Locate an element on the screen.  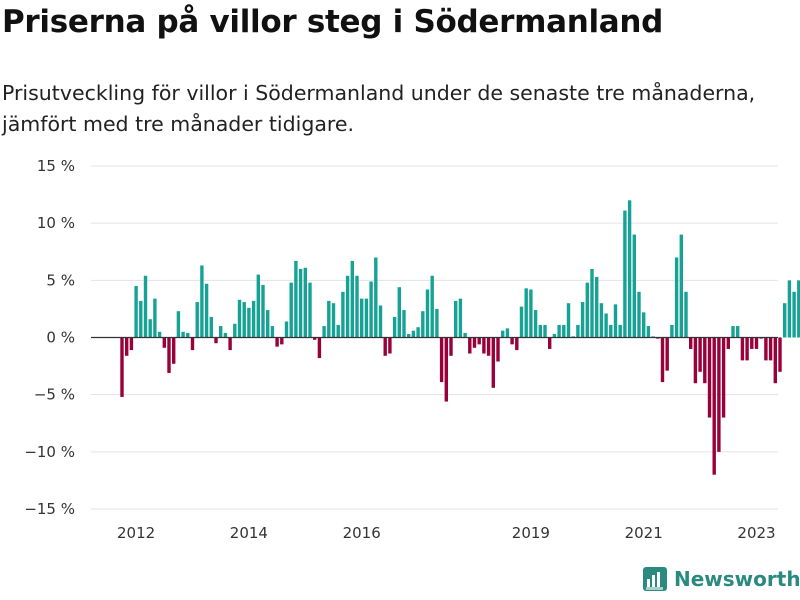
y-tick-label: −5 % is located at coordinates (54, 395).